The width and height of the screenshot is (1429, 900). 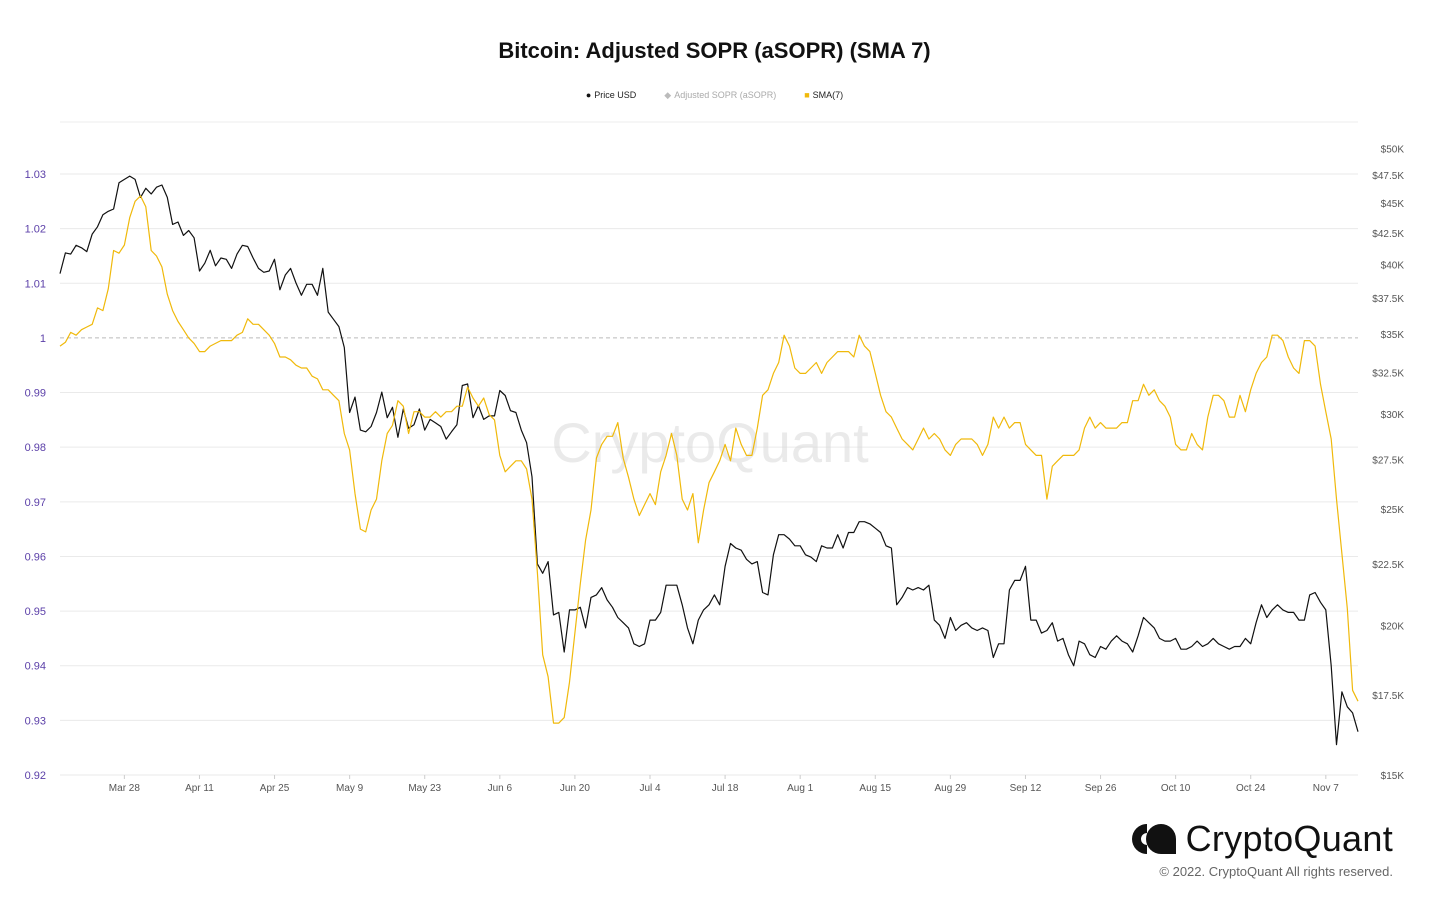 What do you see at coordinates (1388, 299) in the screenshot?
I see `right-tick-label: $37.5K` at bounding box center [1388, 299].